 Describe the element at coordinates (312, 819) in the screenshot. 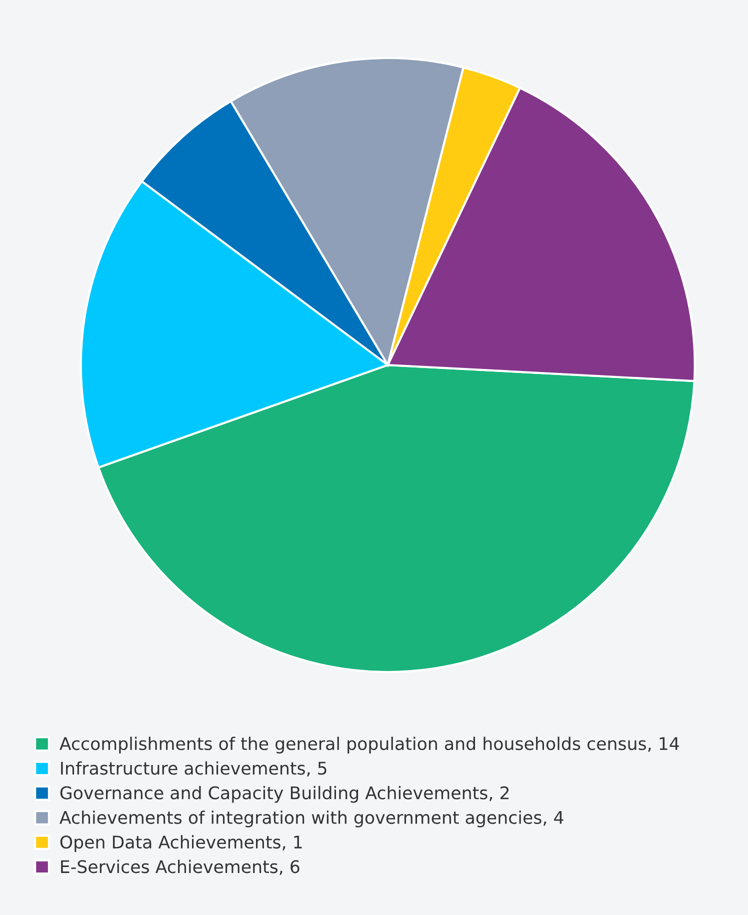

I see `legend-label: Achievements of integration with government agencies, 4` at that location.